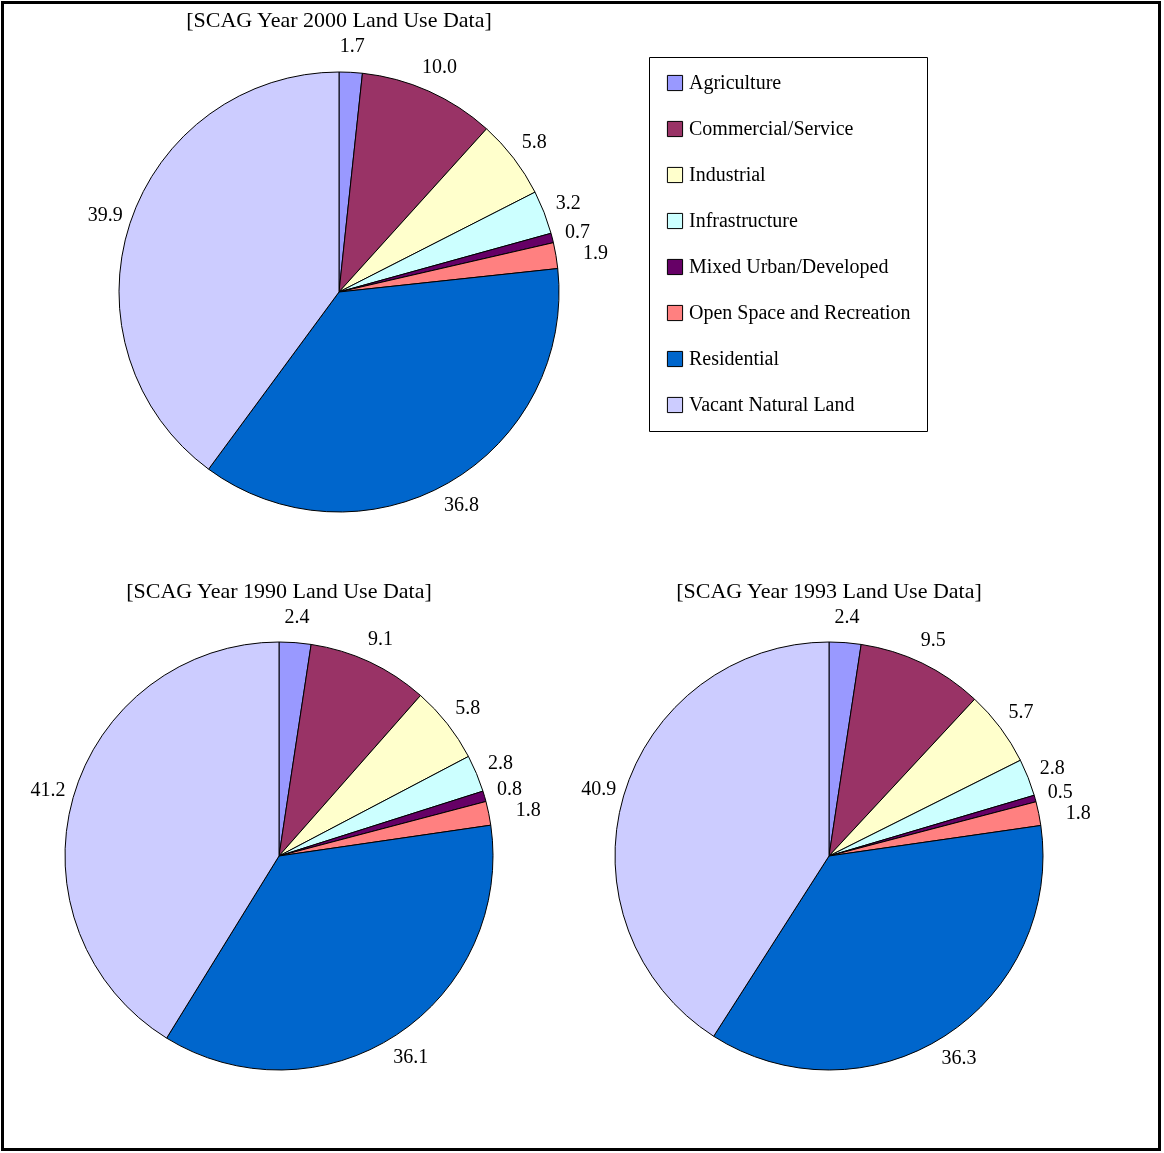  What do you see at coordinates (743, 220) in the screenshot?
I see `legend-label: Infrastructure` at bounding box center [743, 220].